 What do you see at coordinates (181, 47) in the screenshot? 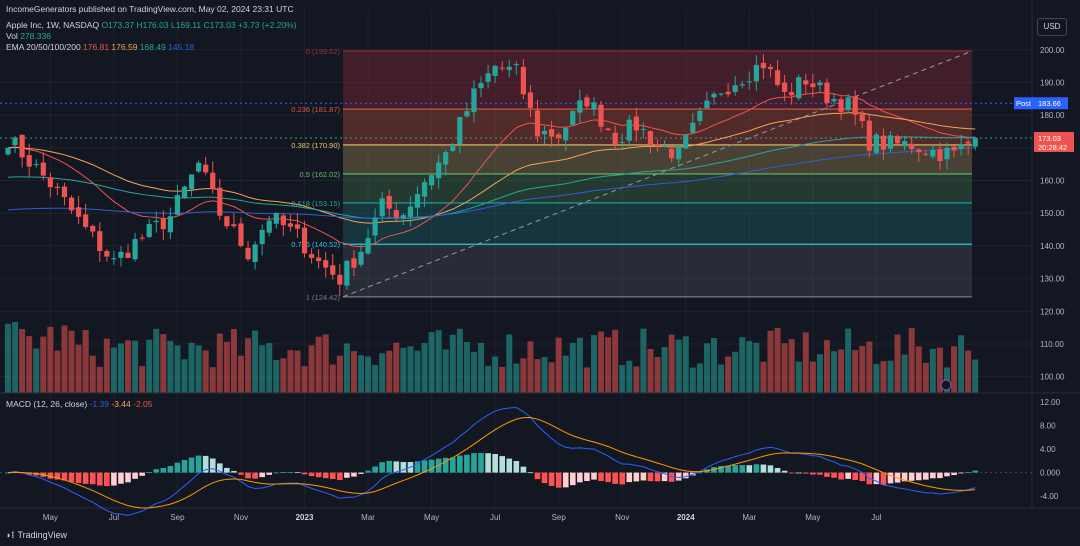
I see `ema200-value: 145.18` at bounding box center [181, 47].